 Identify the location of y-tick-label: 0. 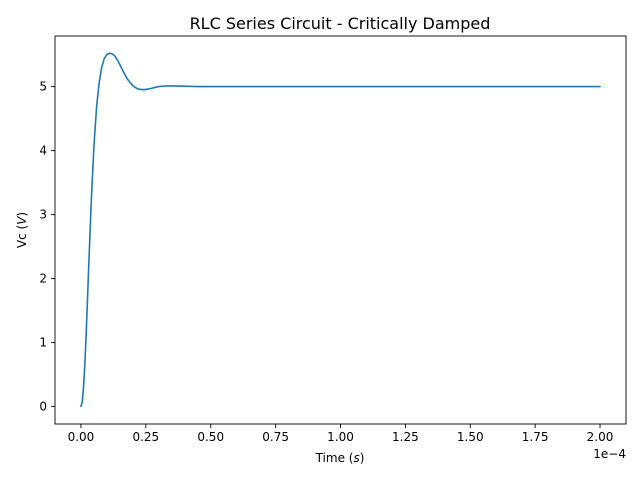
(43, 406).